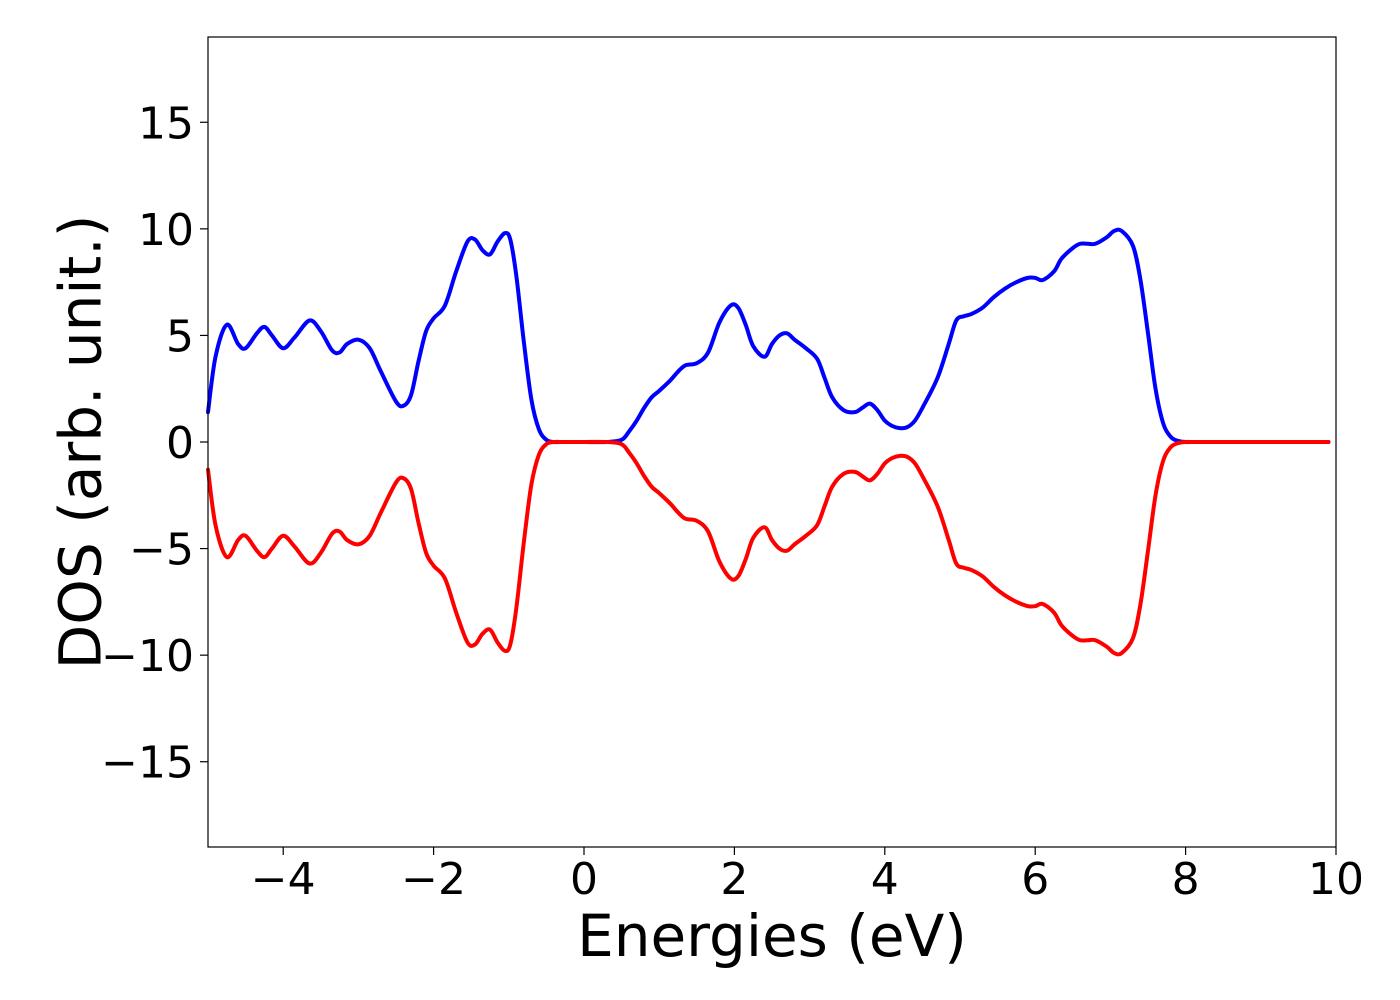  What do you see at coordinates (166, 123) in the screenshot?
I see `y-tick-label: 15` at bounding box center [166, 123].